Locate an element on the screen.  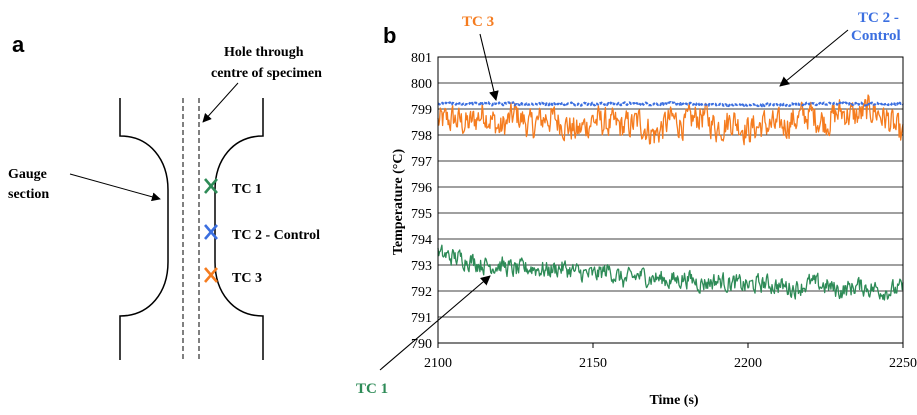
y-tick-label: 799 is located at coordinates (421, 110).